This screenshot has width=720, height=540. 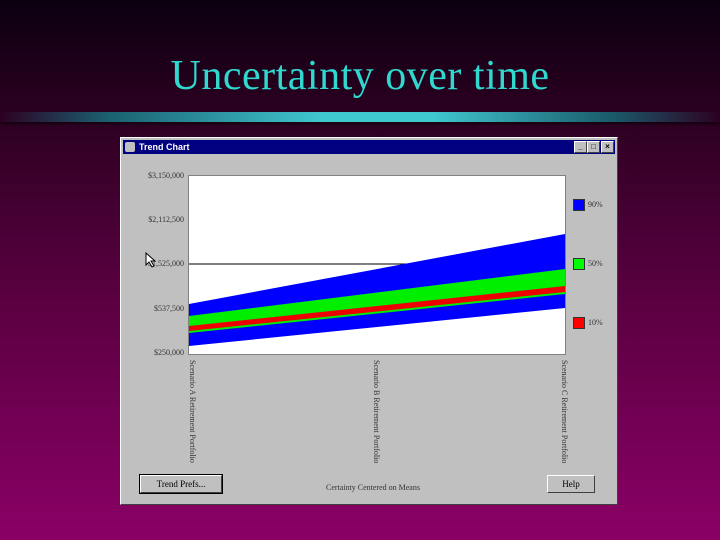 What do you see at coordinates (166, 175) in the screenshot?
I see `y-tick-label: $3,150,000` at bounding box center [166, 175].